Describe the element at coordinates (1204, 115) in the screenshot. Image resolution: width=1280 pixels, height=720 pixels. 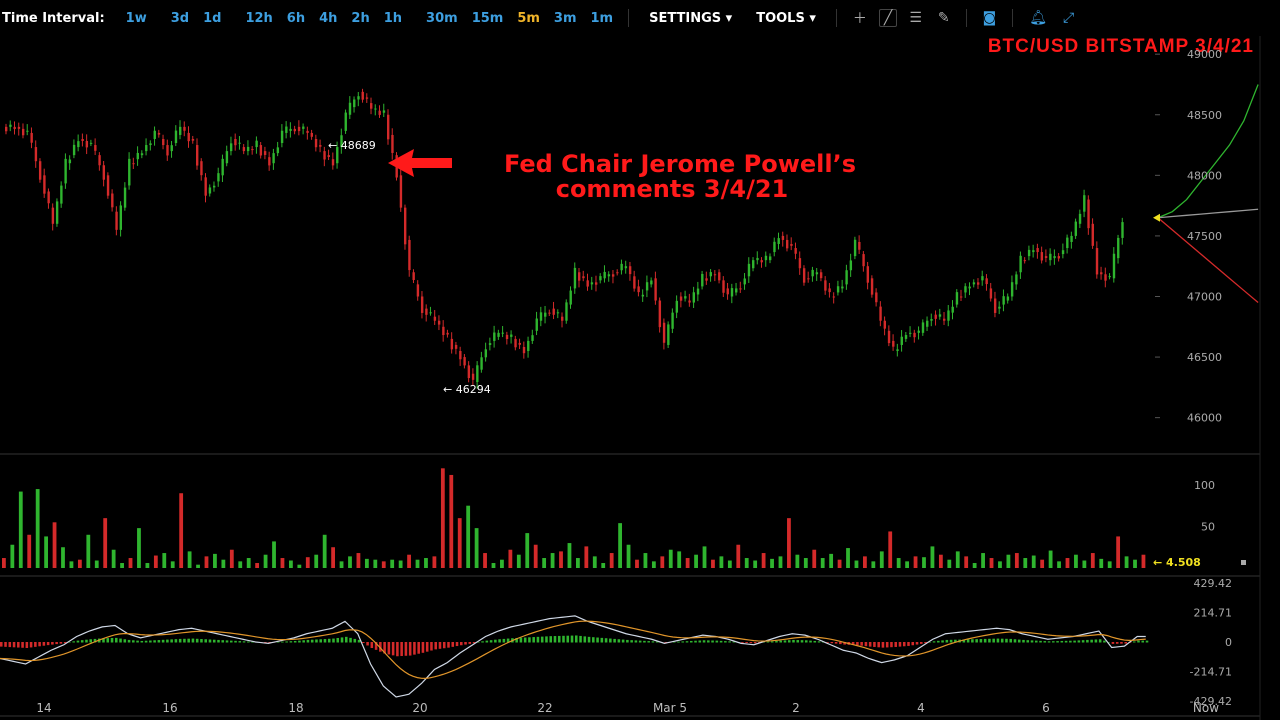
I see `price-tick-label: 48500` at that location.